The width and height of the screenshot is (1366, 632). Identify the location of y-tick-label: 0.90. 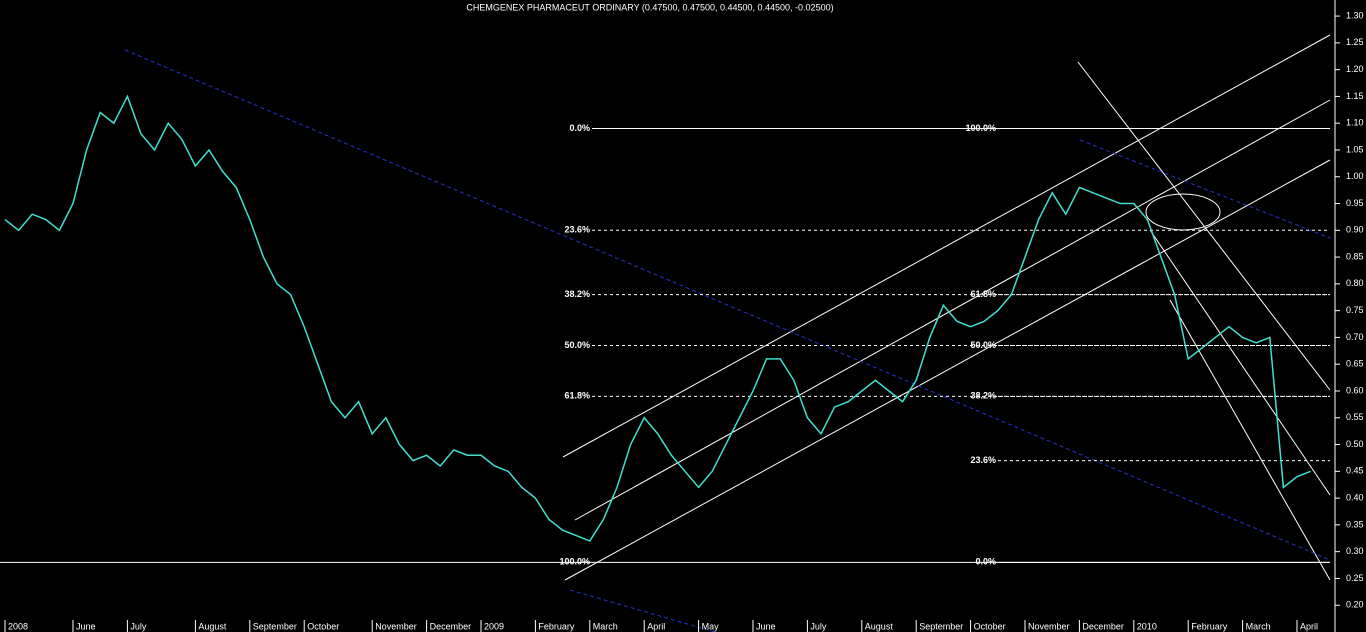
(1355, 230).